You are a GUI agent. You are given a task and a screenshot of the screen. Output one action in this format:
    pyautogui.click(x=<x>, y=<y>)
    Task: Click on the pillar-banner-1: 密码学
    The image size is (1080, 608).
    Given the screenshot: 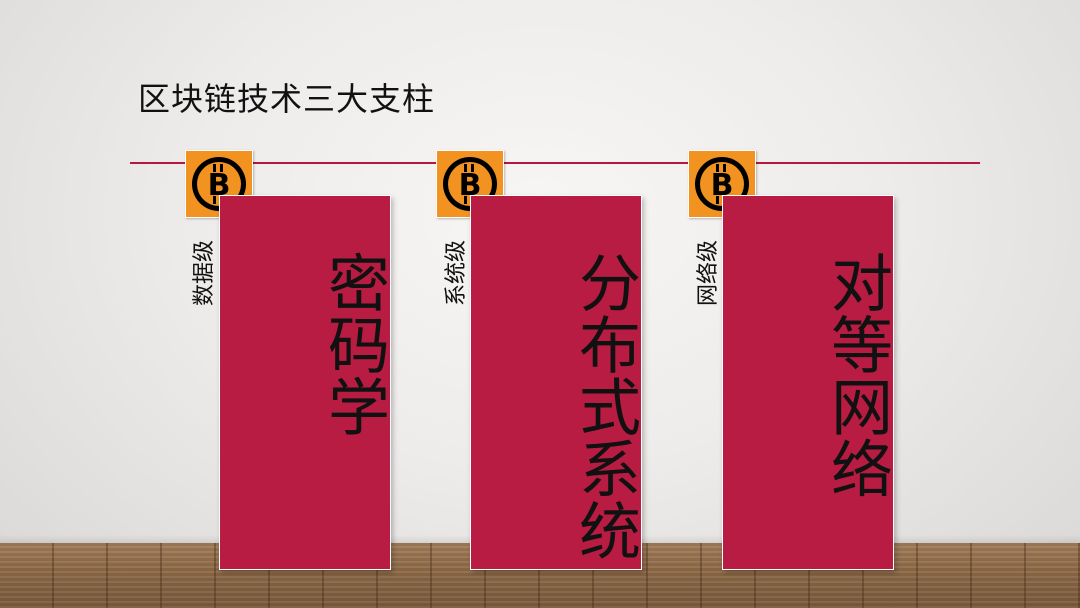 What is the action you would take?
    pyautogui.click(x=305, y=382)
    